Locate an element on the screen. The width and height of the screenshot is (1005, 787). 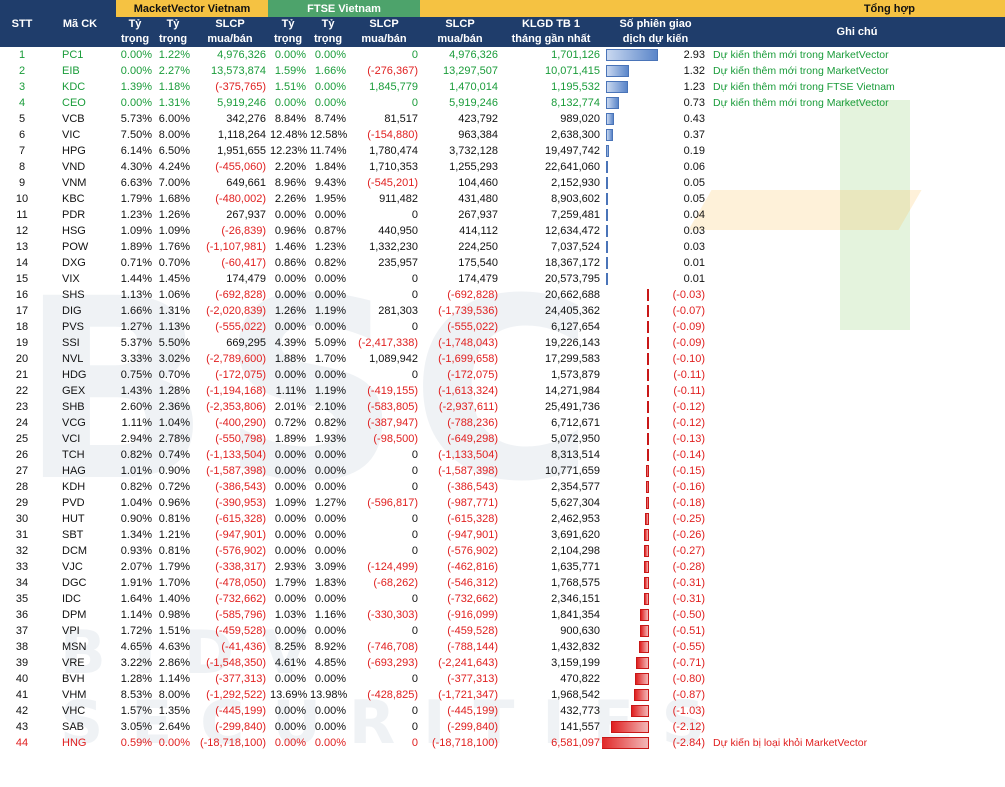
so-phien-value: (-0.55) is located at coordinates (689, 647).